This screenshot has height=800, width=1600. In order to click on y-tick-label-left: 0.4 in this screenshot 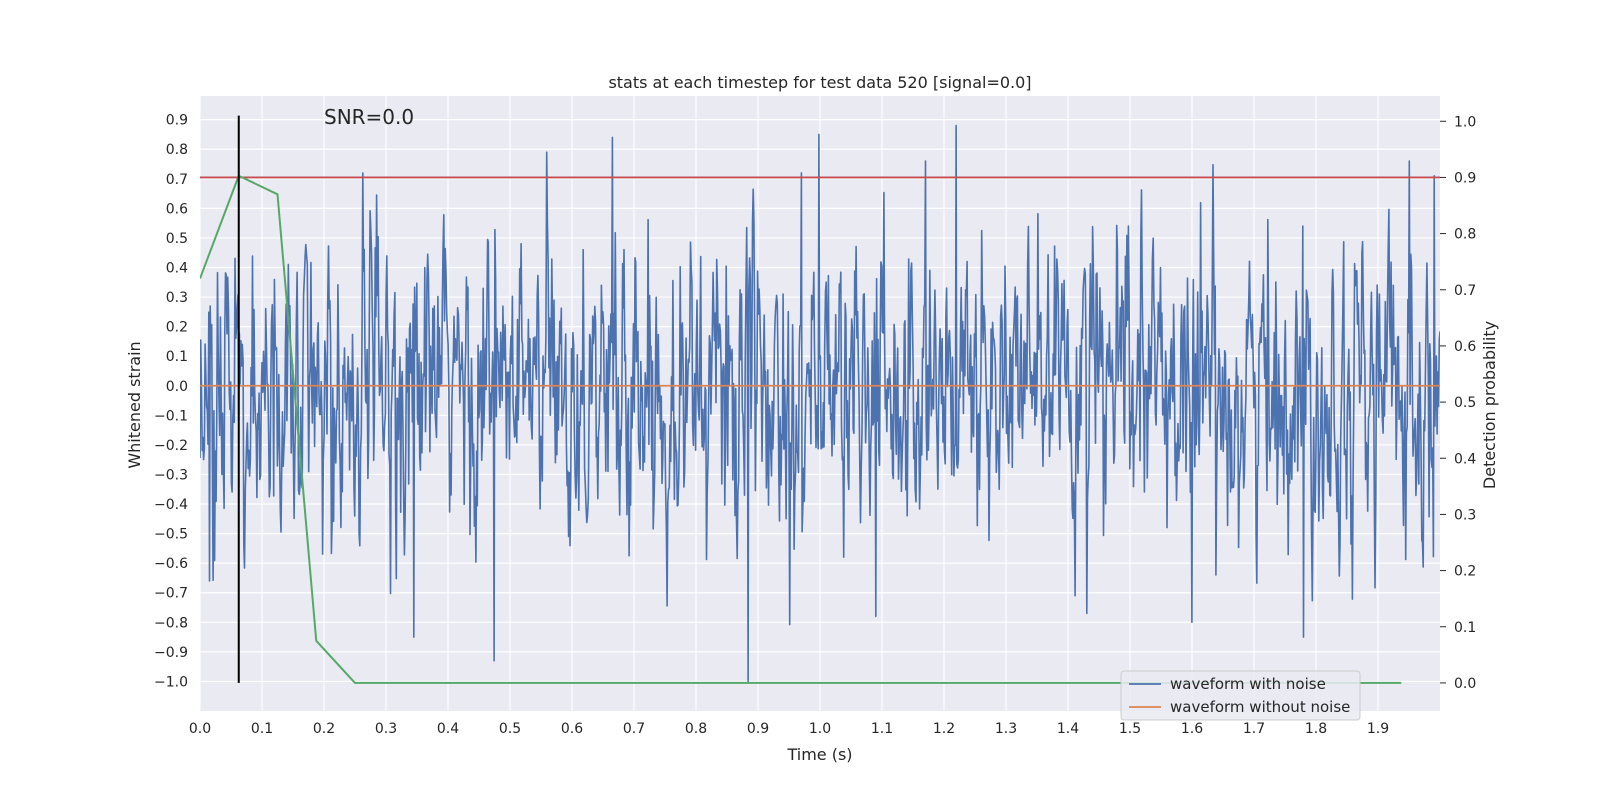, I will do `click(177, 268)`.